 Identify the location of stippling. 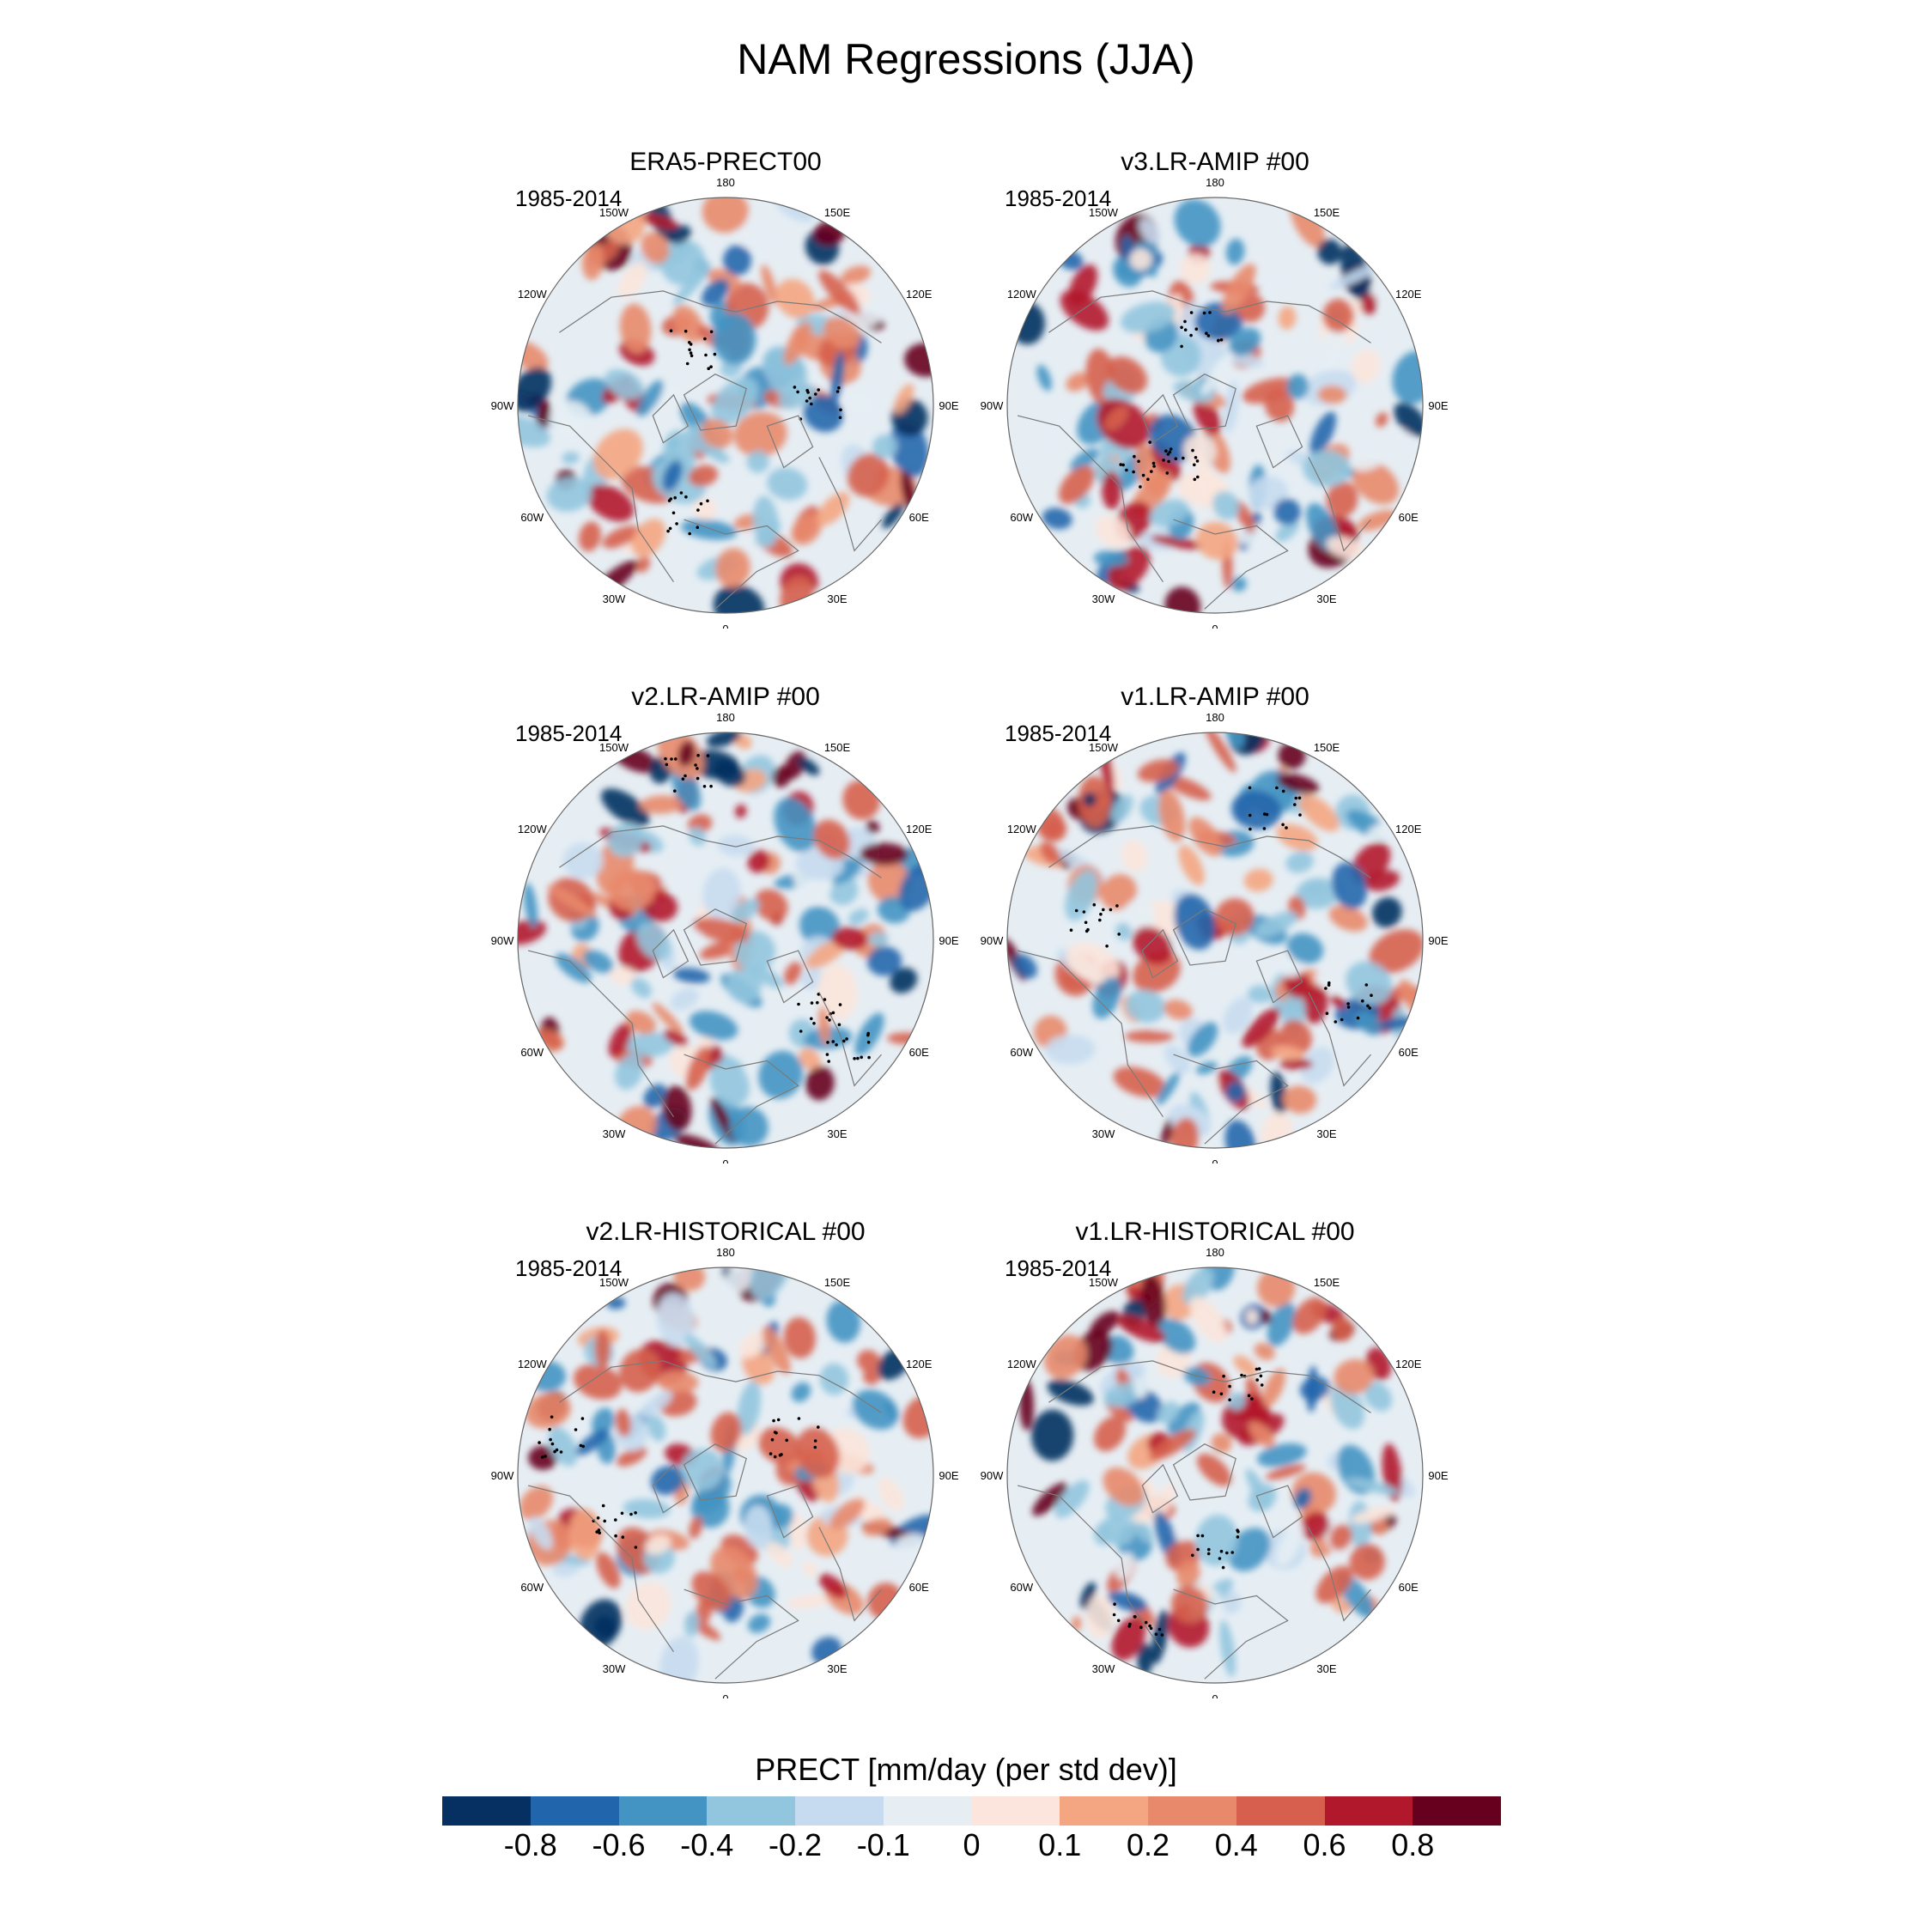
(1221, 905).